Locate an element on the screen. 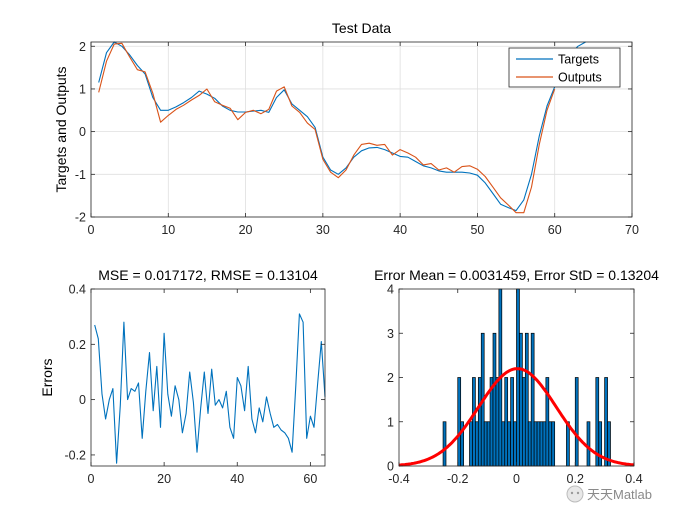 This screenshot has width=700, height=525. x-tick-label: -0.2 is located at coordinates (458, 479).